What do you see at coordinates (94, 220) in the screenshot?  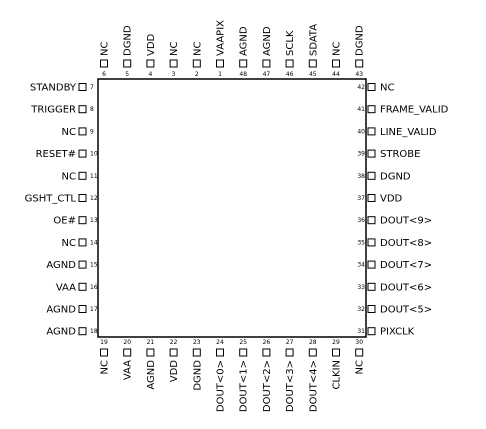 I see `pin-number-13: 13` at bounding box center [94, 220].